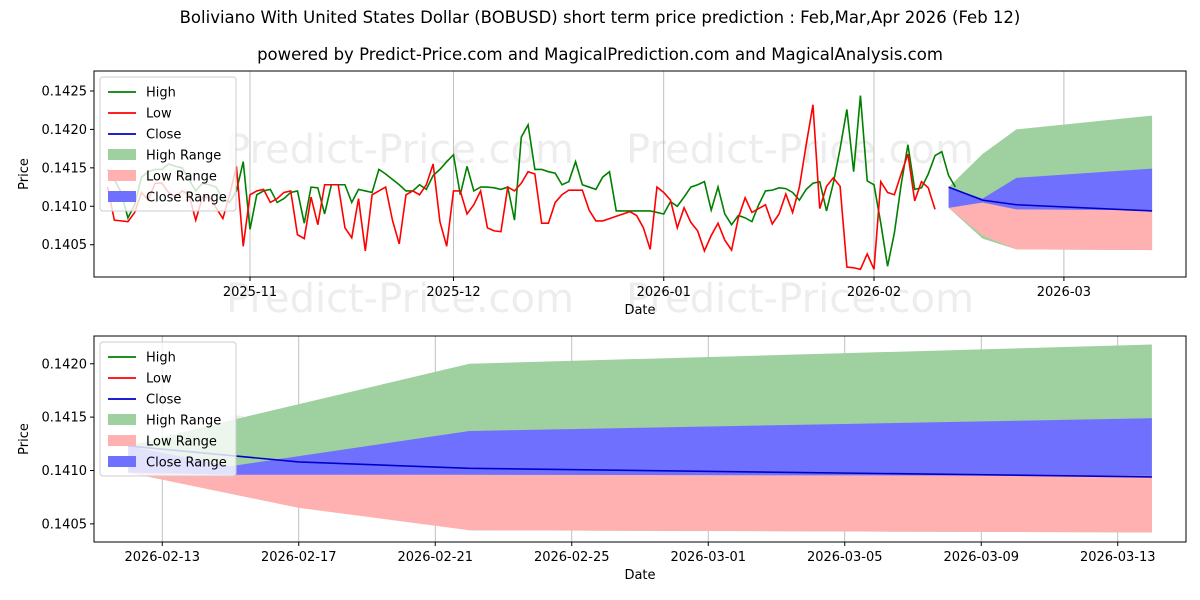 Image resolution: width=1200 pixels, height=600 pixels. What do you see at coordinates (981, 557) in the screenshot?
I see `x-tick-label: 2026-03-09` at bounding box center [981, 557].